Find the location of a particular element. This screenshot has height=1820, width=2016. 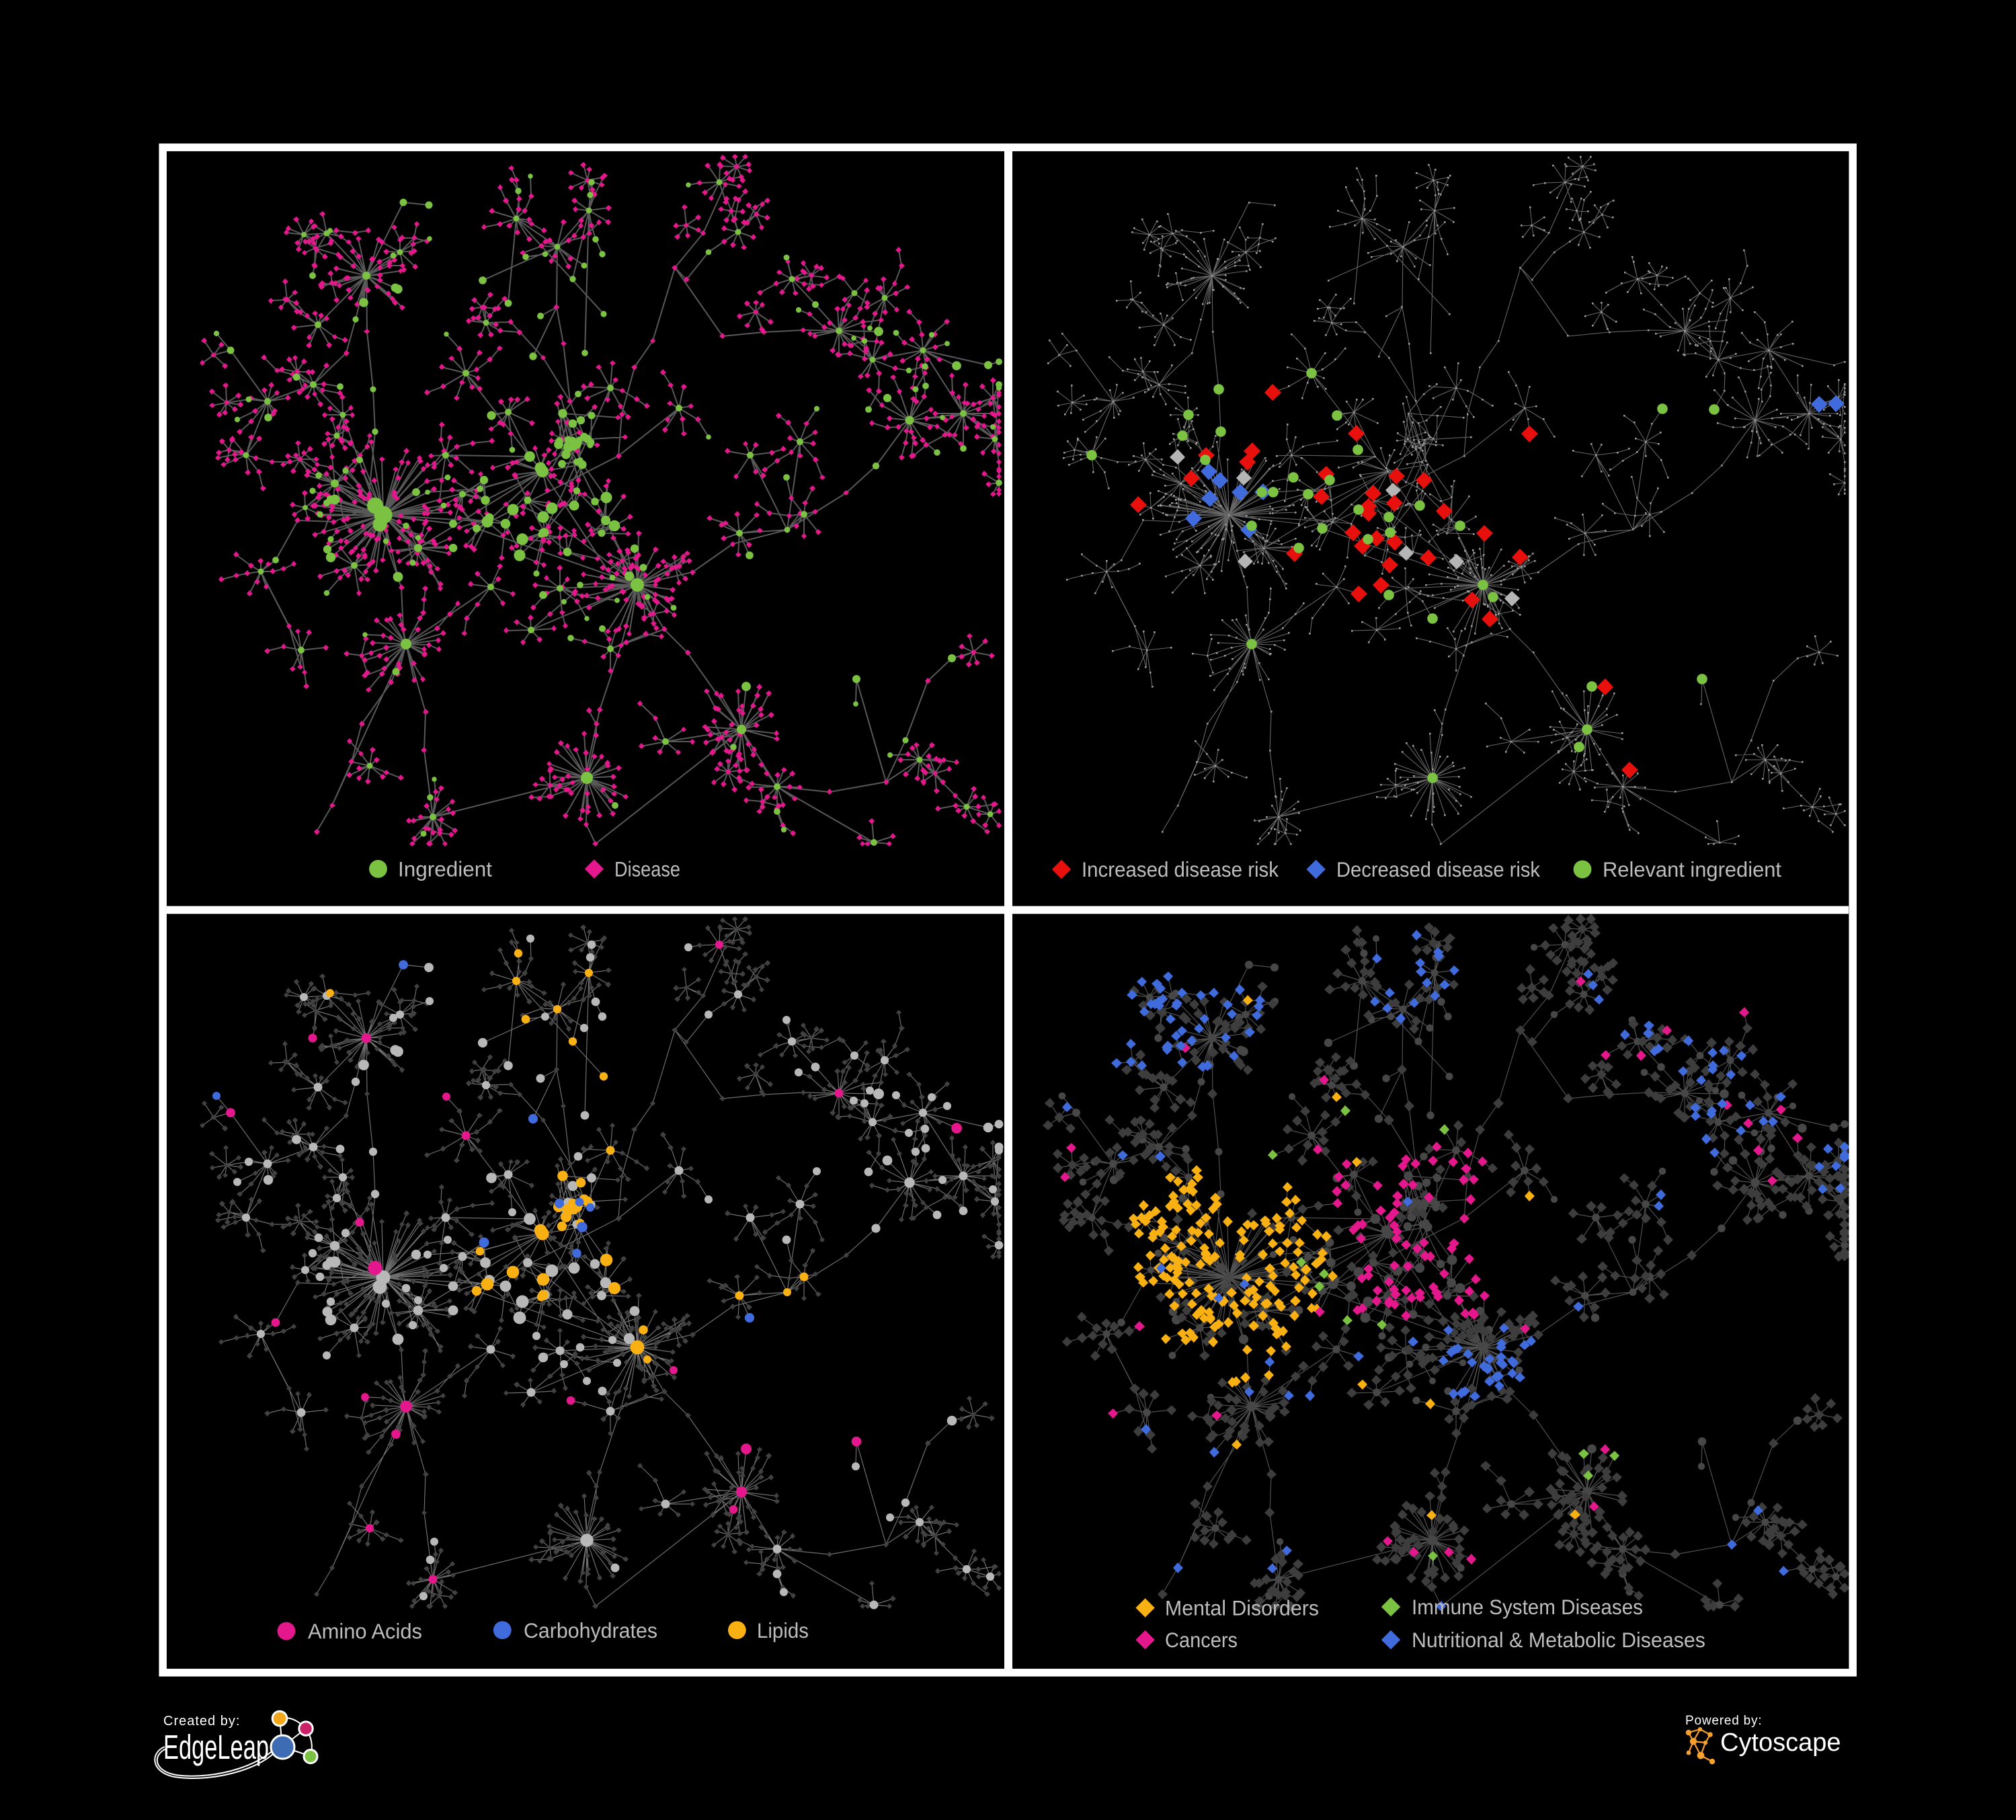

svg-text: Increased disease risk is located at coordinates (1180, 869).